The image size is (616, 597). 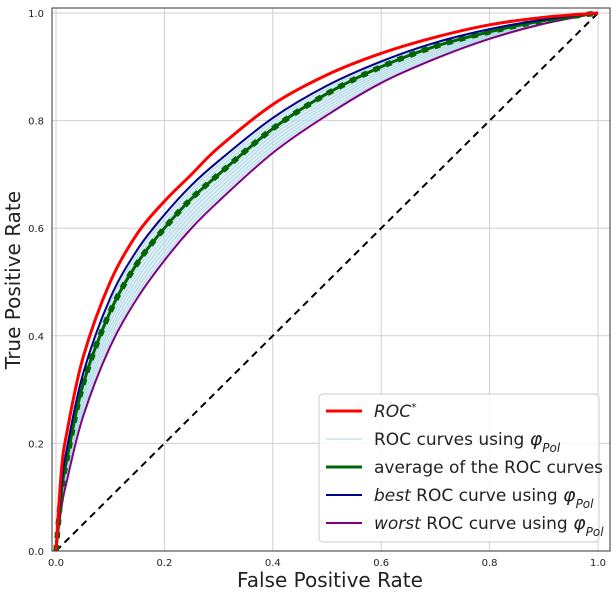 What do you see at coordinates (164, 563) in the screenshot?
I see `x-tick-label: 0.2` at bounding box center [164, 563].